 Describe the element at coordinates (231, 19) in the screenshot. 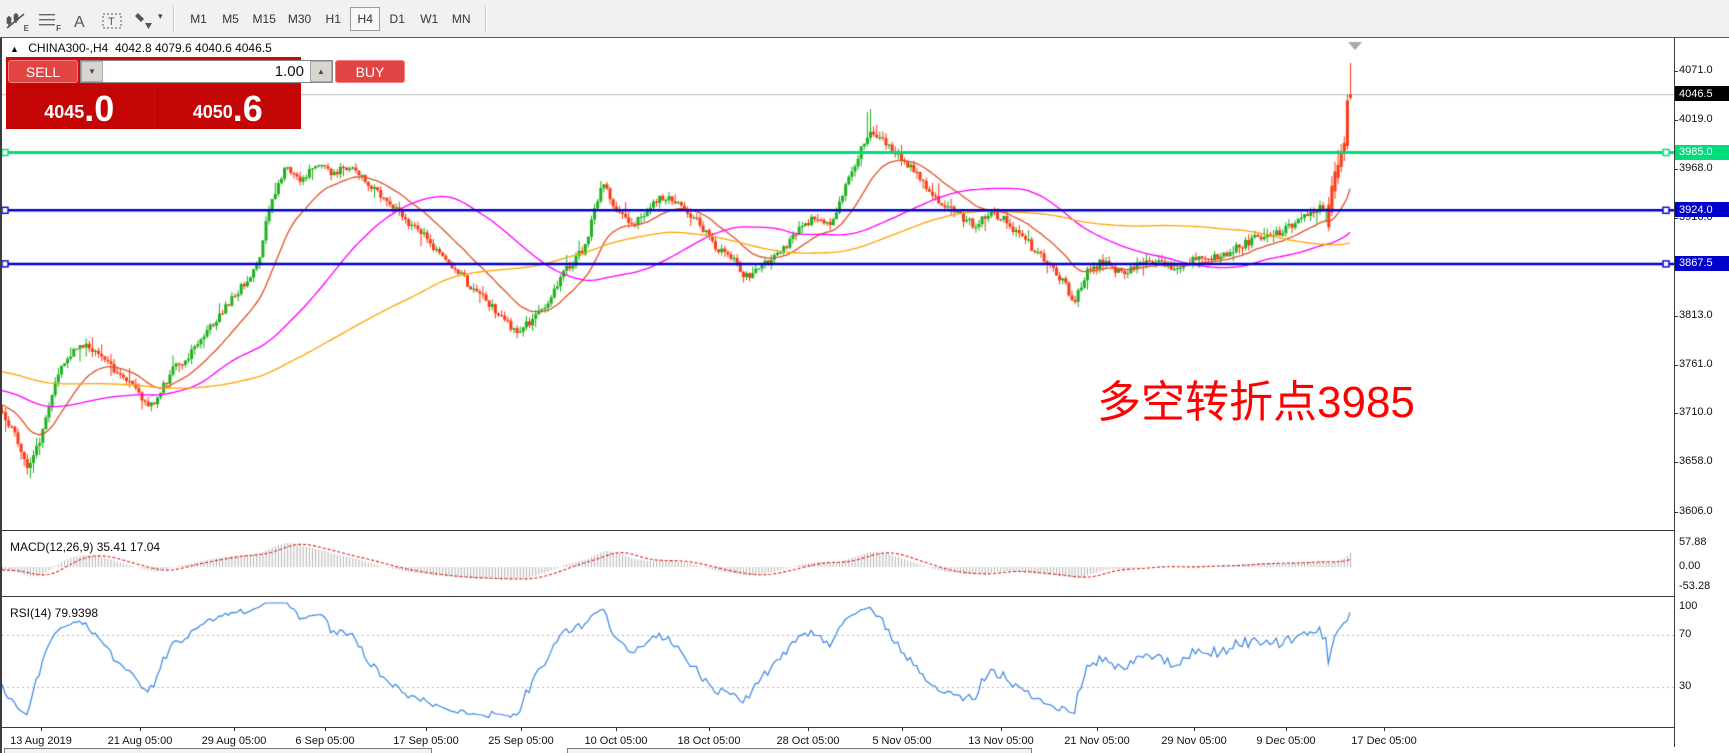

I see `timeframe-m5: M5` at that location.